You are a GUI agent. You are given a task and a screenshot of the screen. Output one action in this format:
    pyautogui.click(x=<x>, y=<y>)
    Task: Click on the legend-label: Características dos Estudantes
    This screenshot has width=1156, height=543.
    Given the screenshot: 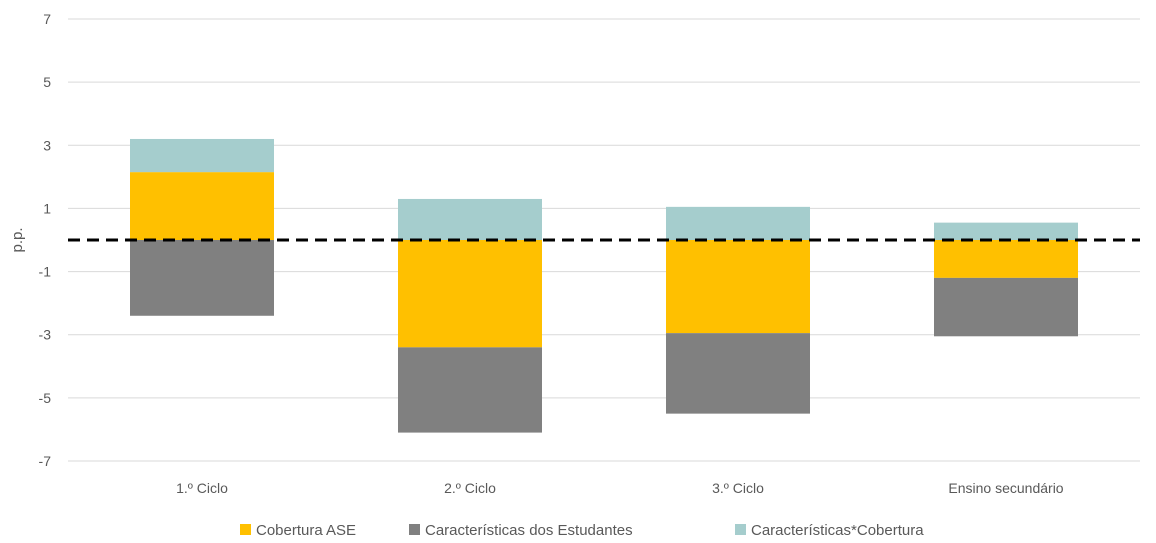 What is the action you would take?
    pyautogui.click(x=529, y=530)
    